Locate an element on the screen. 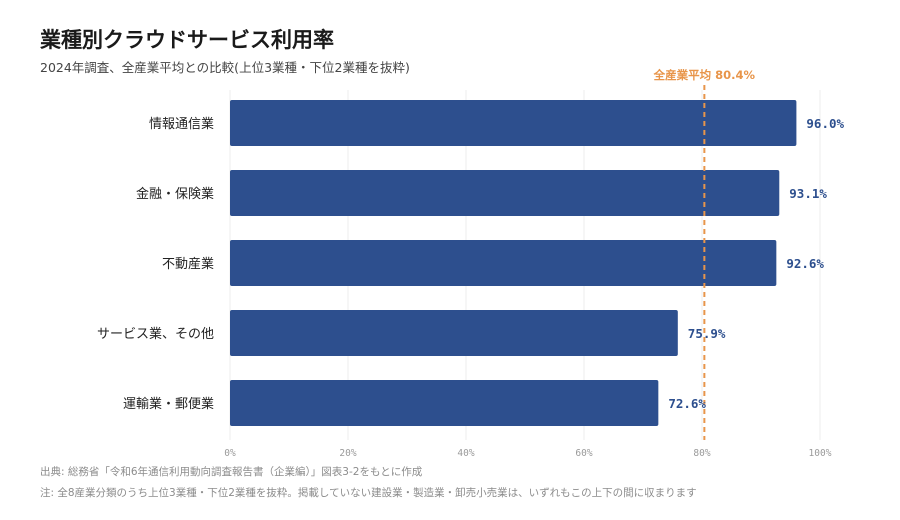 The image size is (900, 520). x-tick-label: 80% is located at coordinates (701, 453).